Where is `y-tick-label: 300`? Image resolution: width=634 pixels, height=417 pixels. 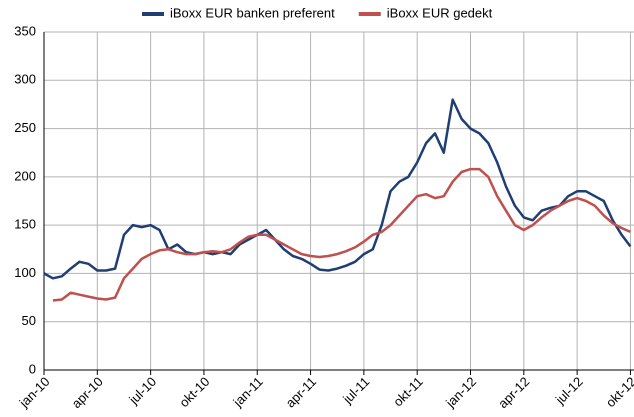
y-tick-label: 300 is located at coordinates (25, 79).